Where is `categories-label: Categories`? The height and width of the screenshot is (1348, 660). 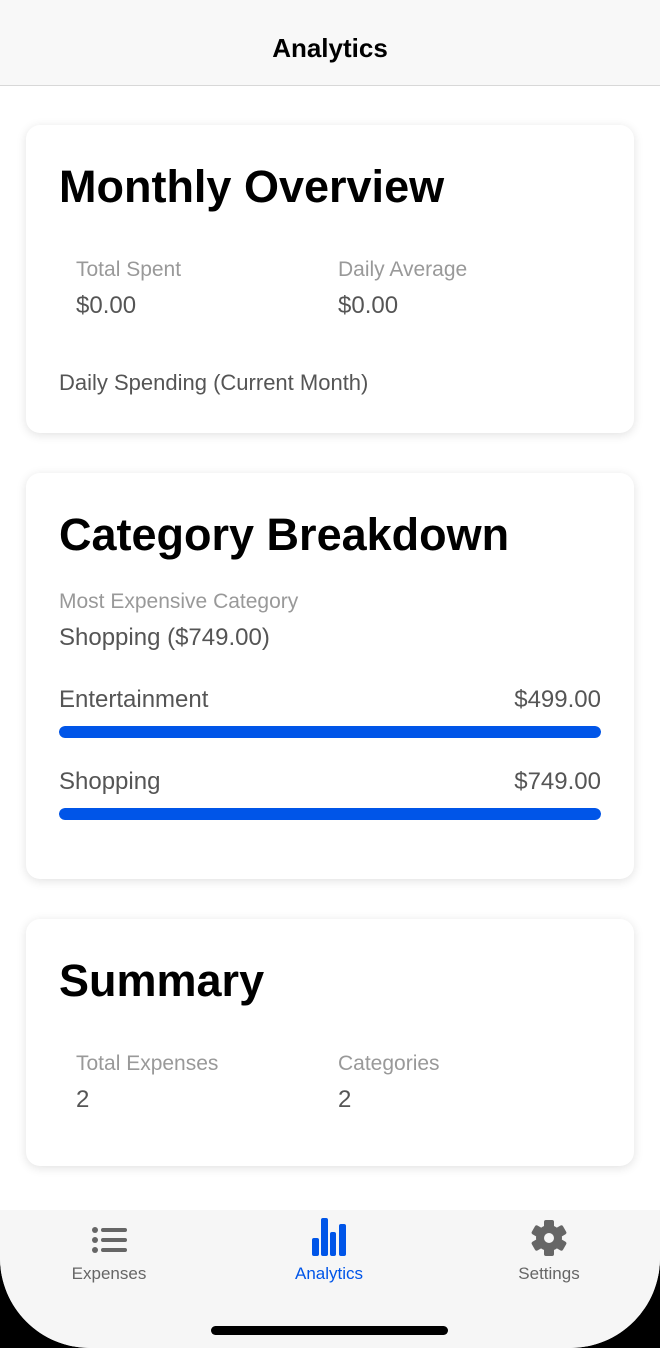 categories-label: Categories is located at coordinates (389, 1063).